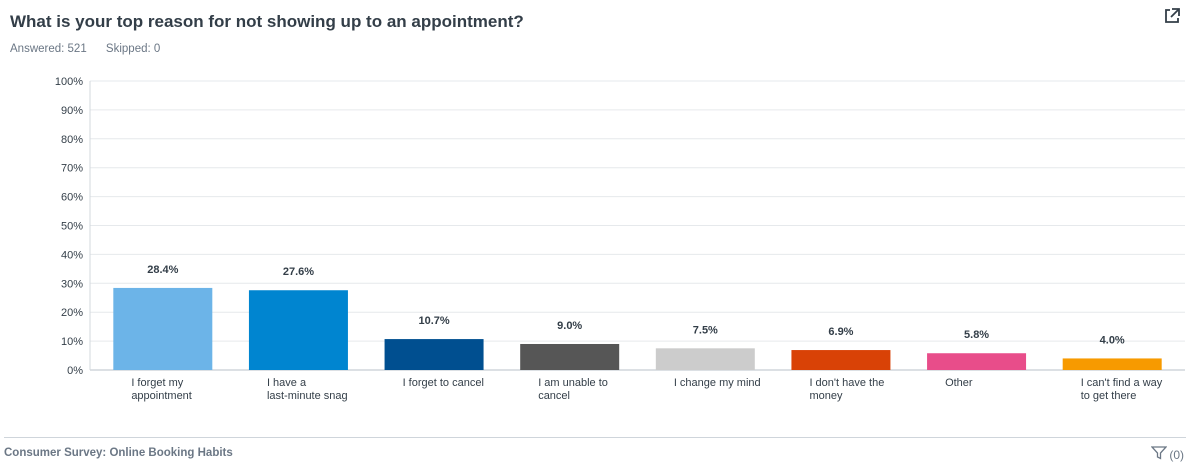 The image size is (1190, 467). Describe the element at coordinates (840, 332) in the screenshot. I see `data-label: 6.9%` at that location.